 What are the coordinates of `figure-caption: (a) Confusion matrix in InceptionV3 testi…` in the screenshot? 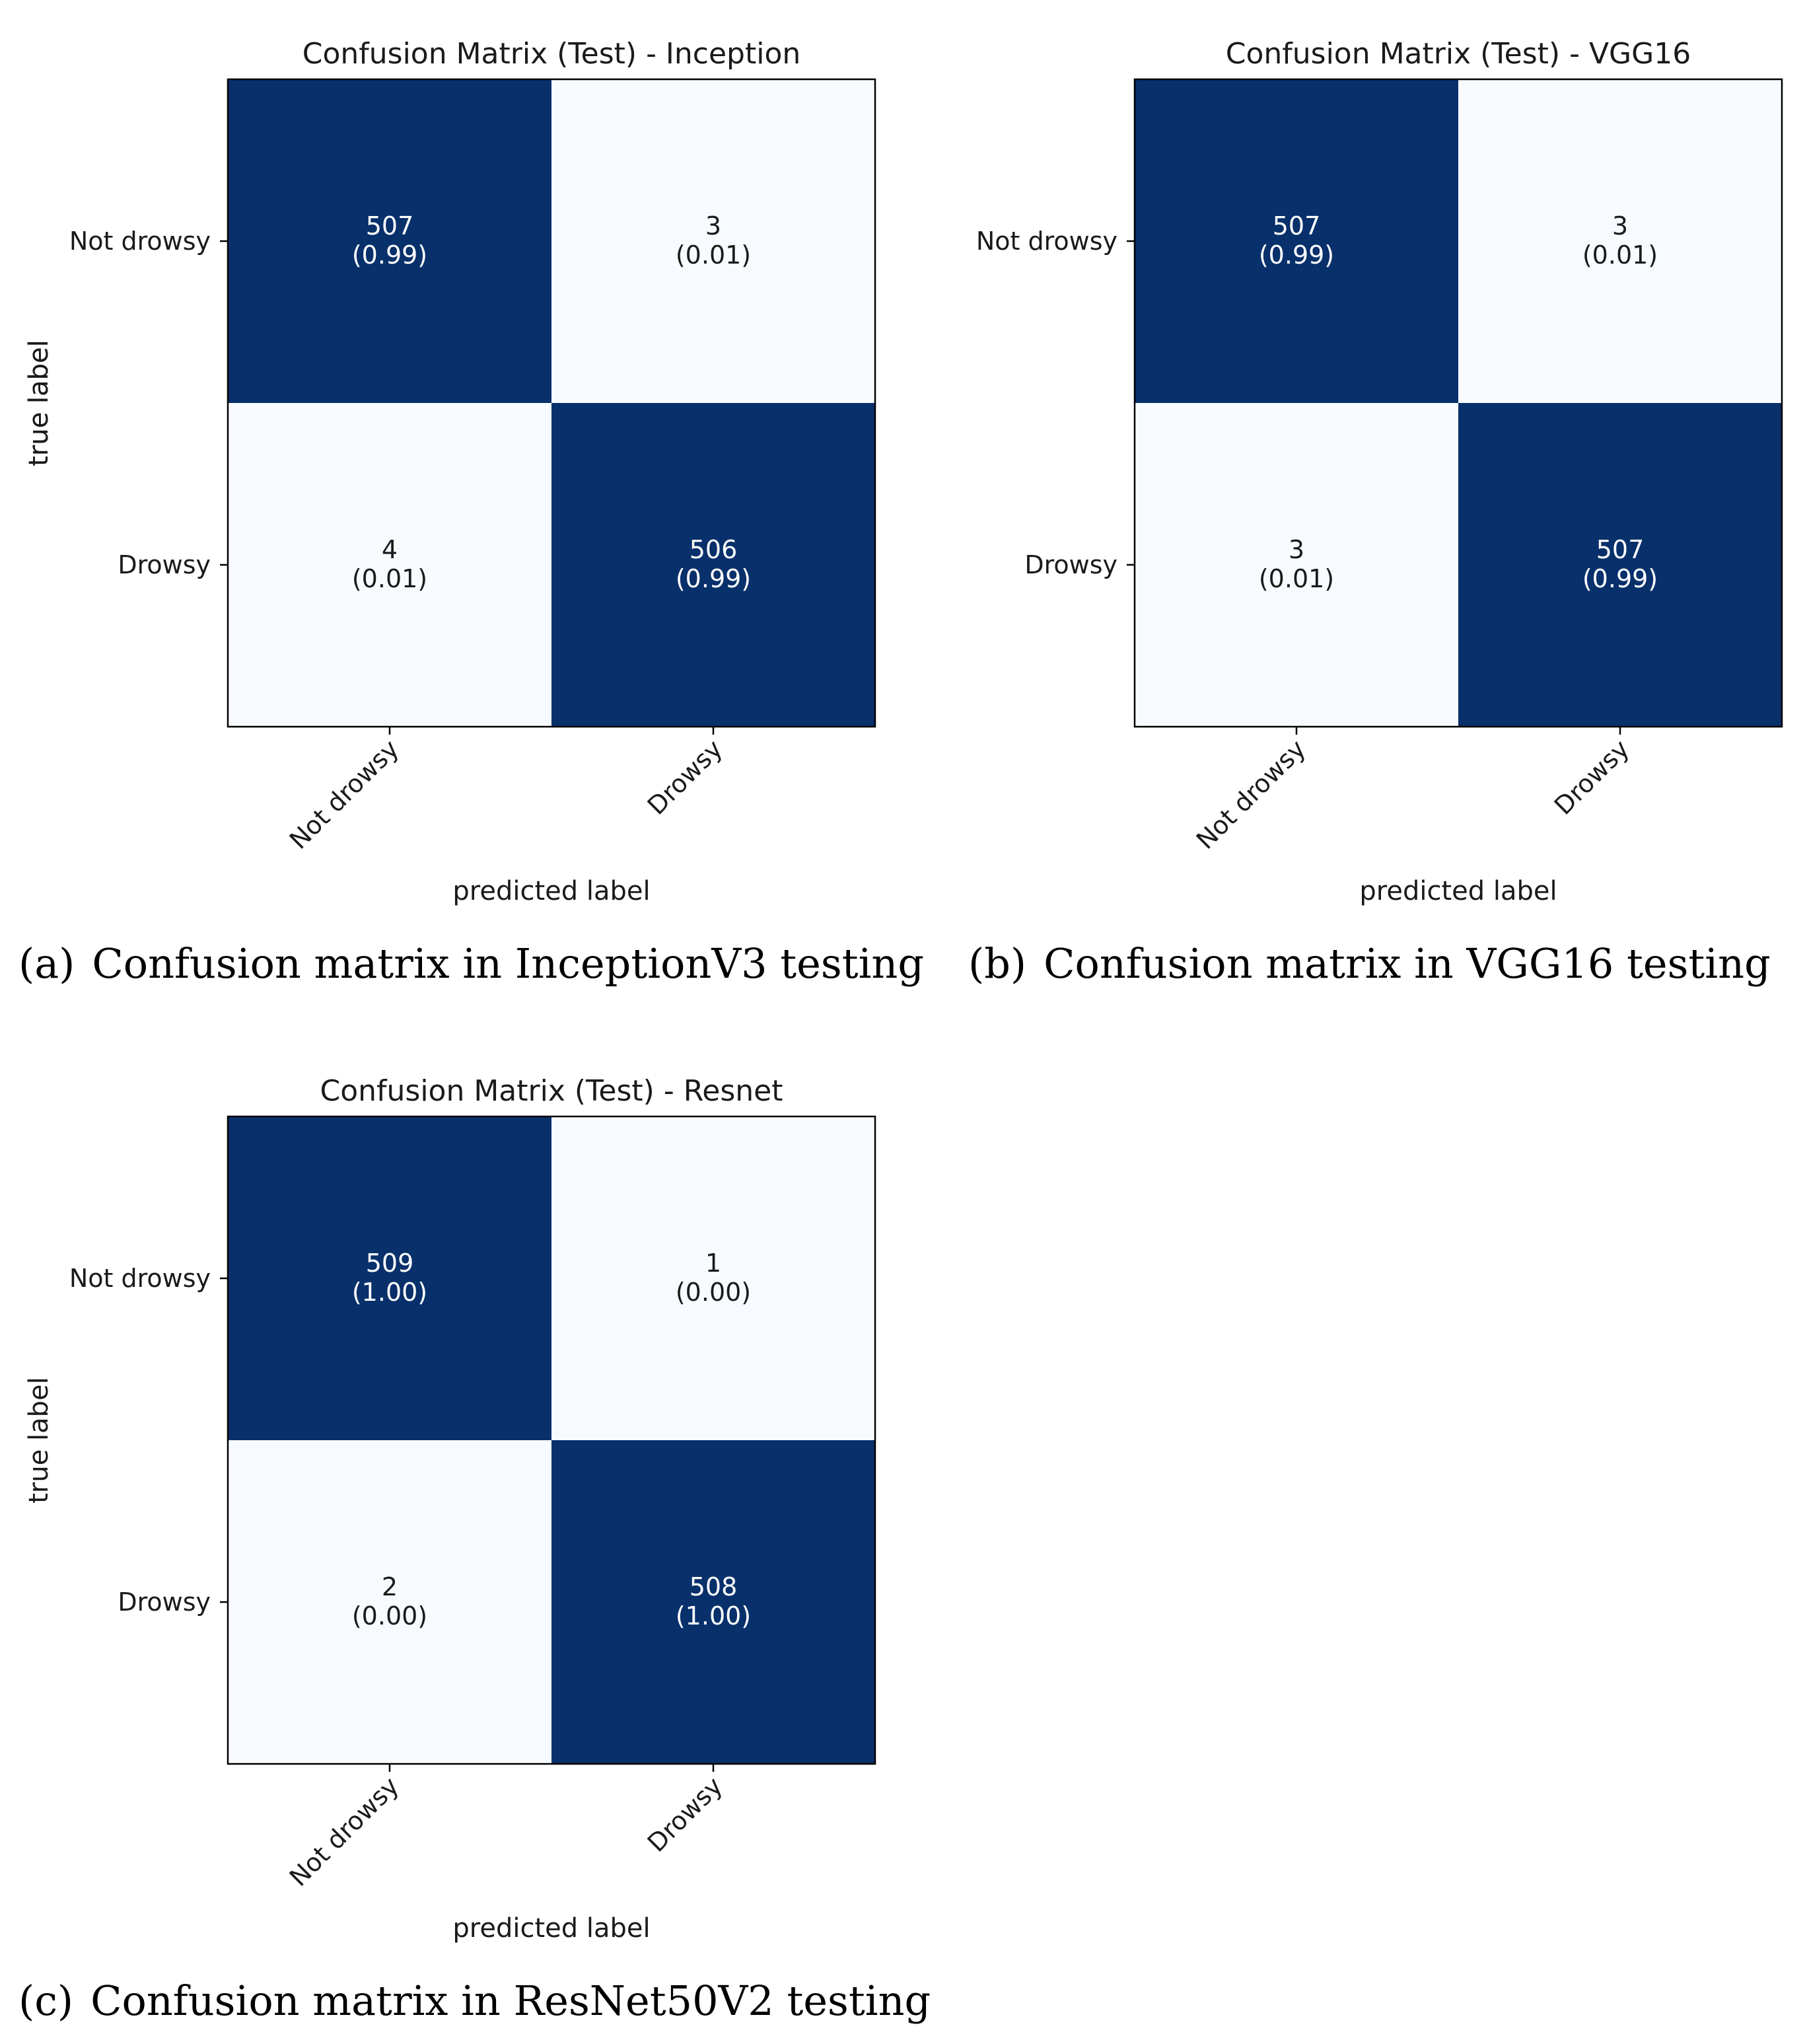 It's located at (471, 963).